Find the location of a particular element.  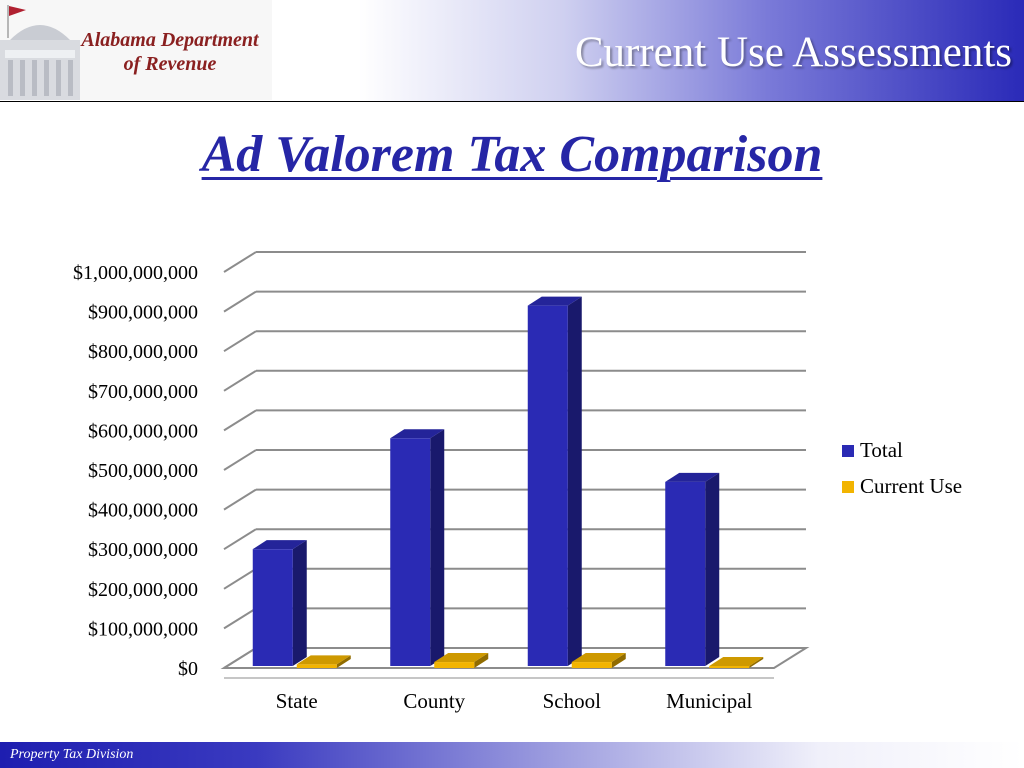

y-tick-label: $300,000,000 is located at coordinates (143, 550).